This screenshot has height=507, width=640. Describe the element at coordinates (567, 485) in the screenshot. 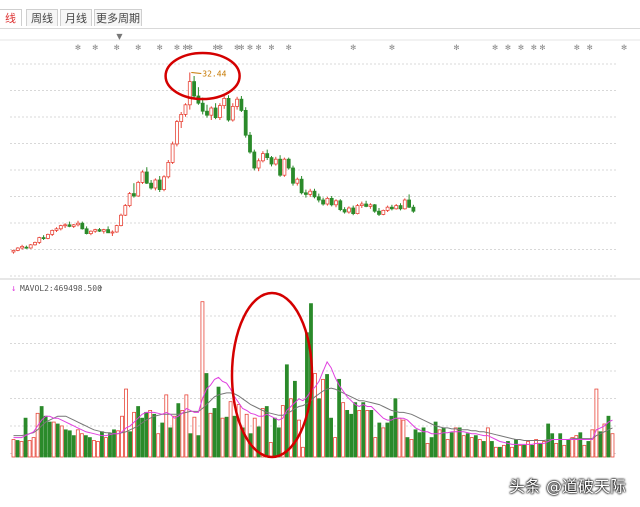

I see `watermark: 头条 @道破天际` at that location.